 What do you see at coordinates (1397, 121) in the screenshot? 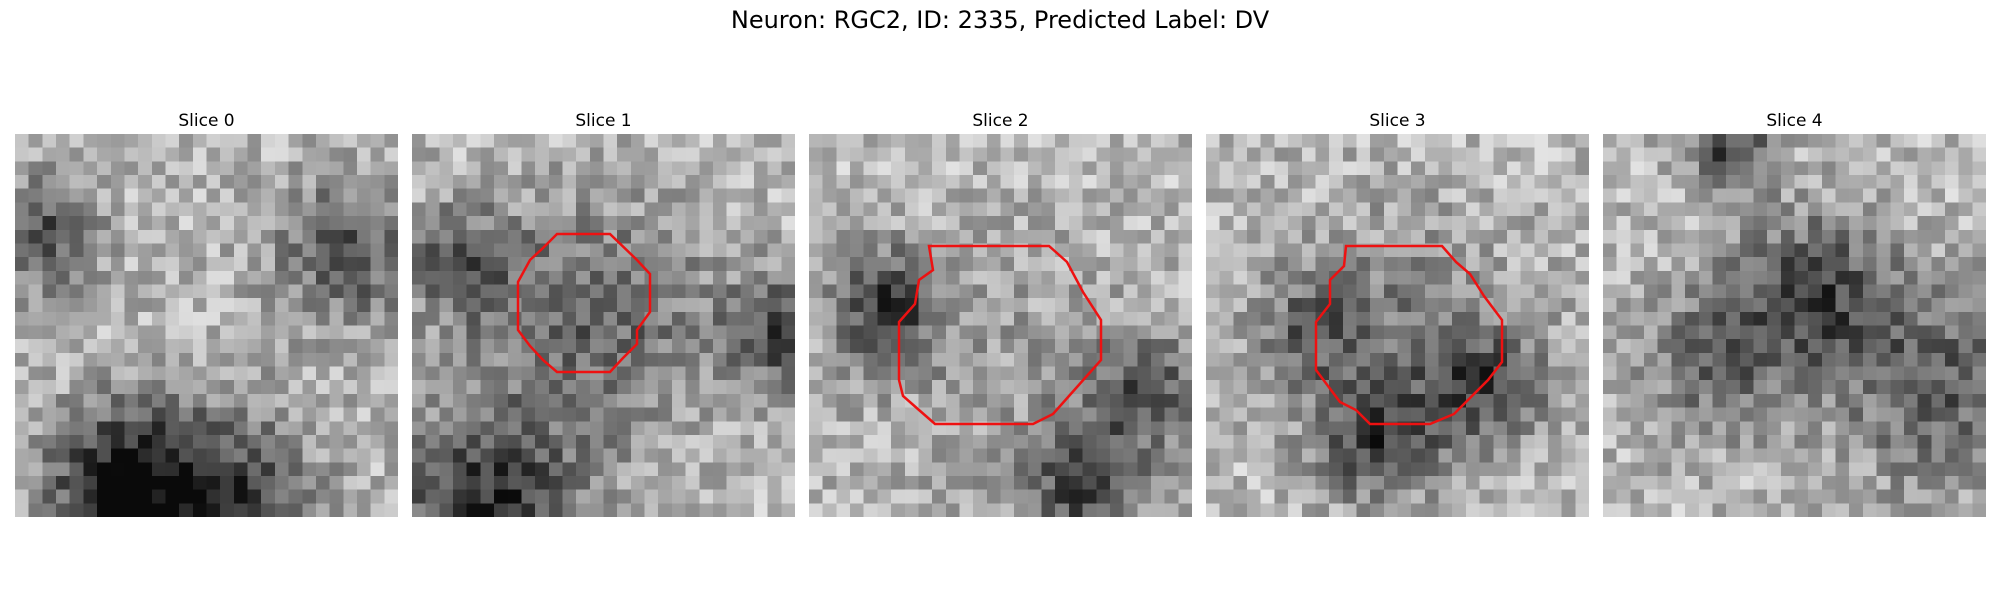
I see `slice-title: Slice 3` at bounding box center [1397, 121].